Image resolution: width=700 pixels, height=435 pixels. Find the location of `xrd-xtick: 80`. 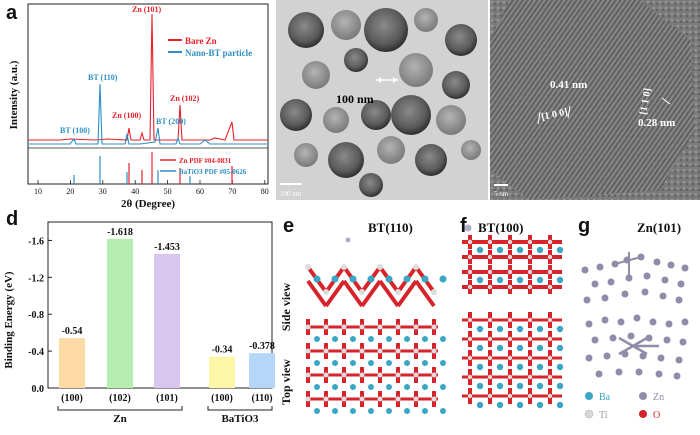

xrd-xtick: 80 is located at coordinates (265, 191).